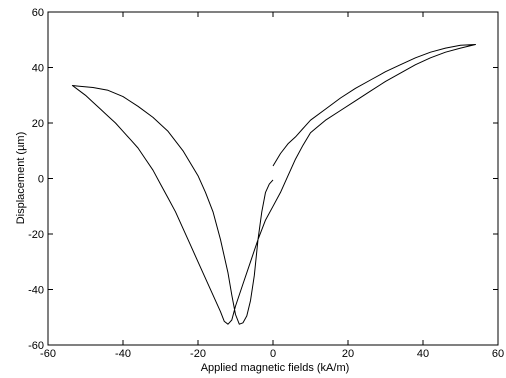  Describe the element at coordinates (38, 124) in the screenshot. I see `y-tick-label: 20` at that location.